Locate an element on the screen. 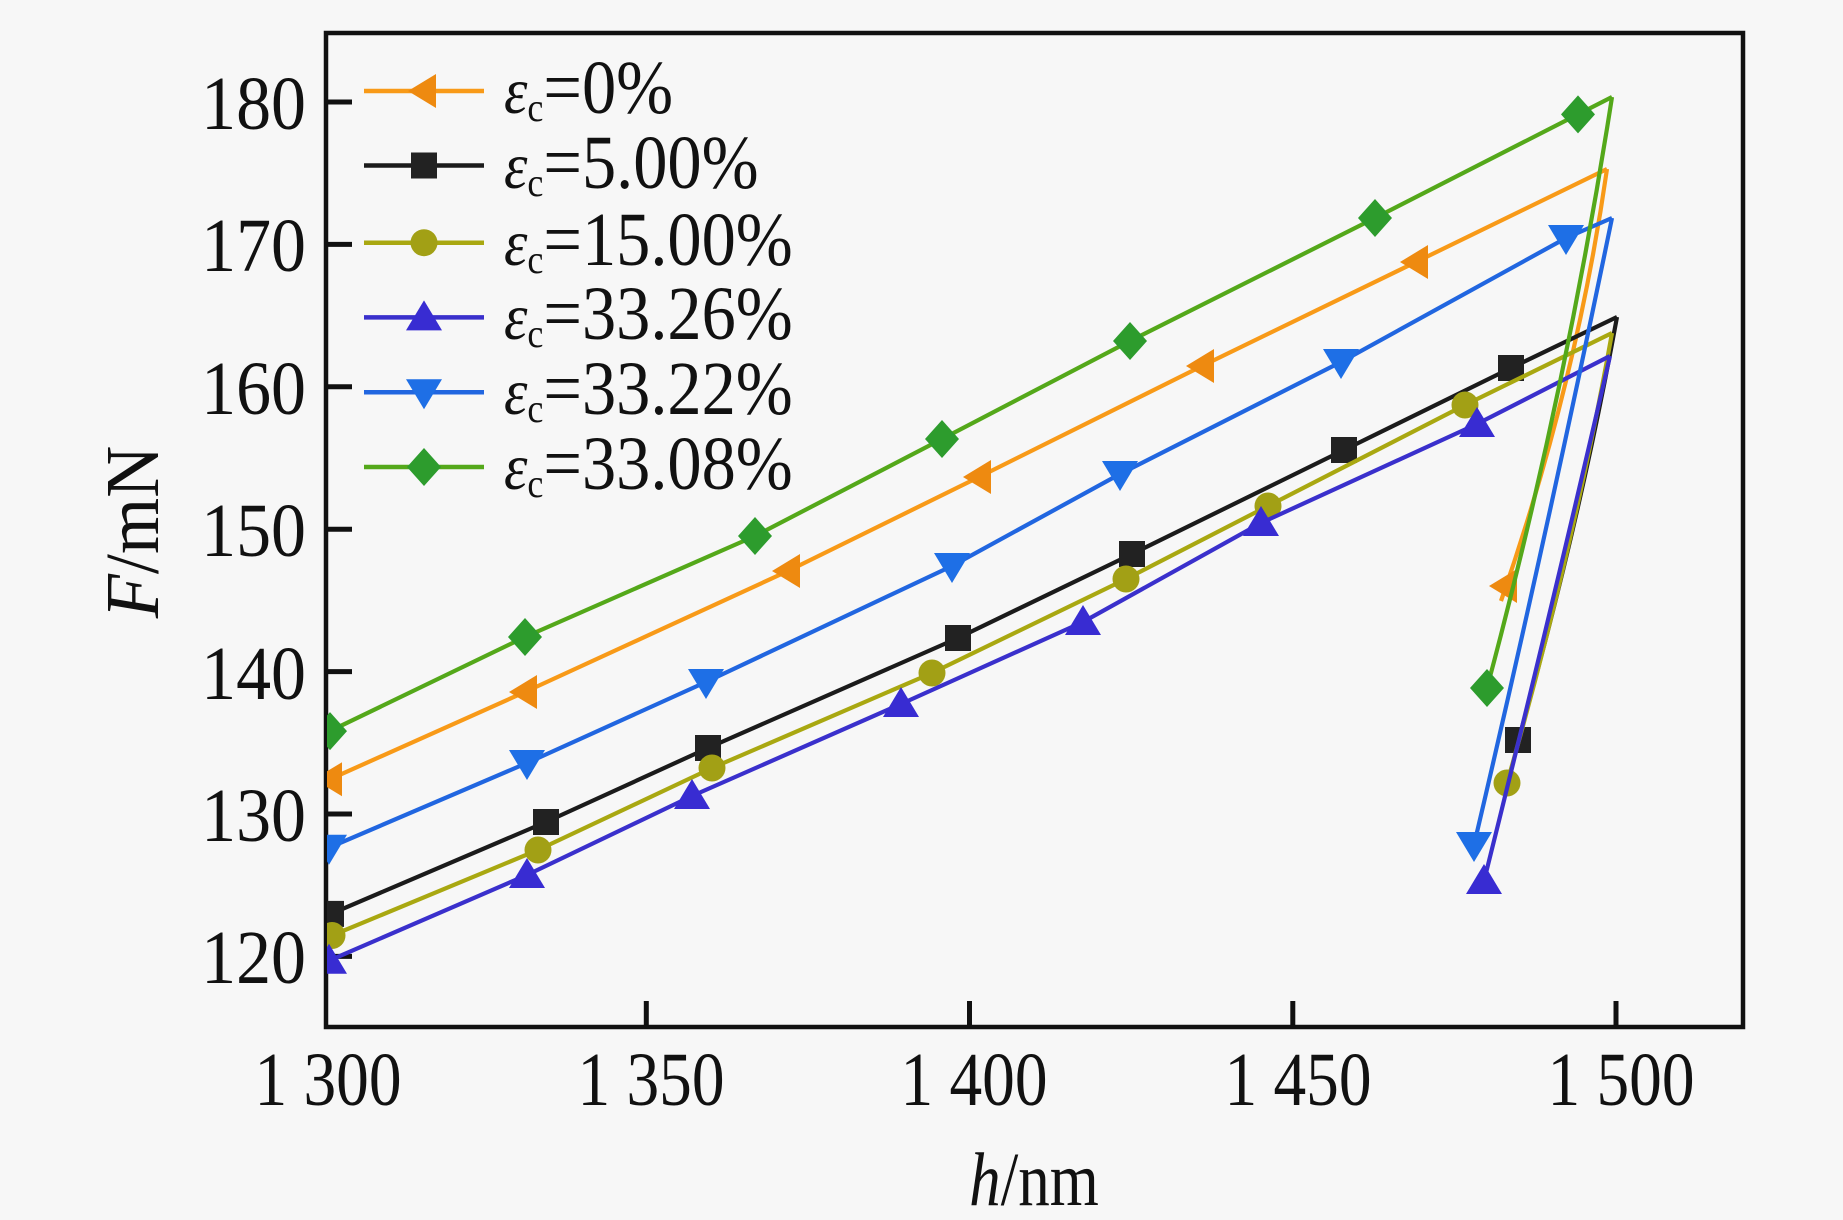  svg-text: 130 is located at coordinates (253, 815).